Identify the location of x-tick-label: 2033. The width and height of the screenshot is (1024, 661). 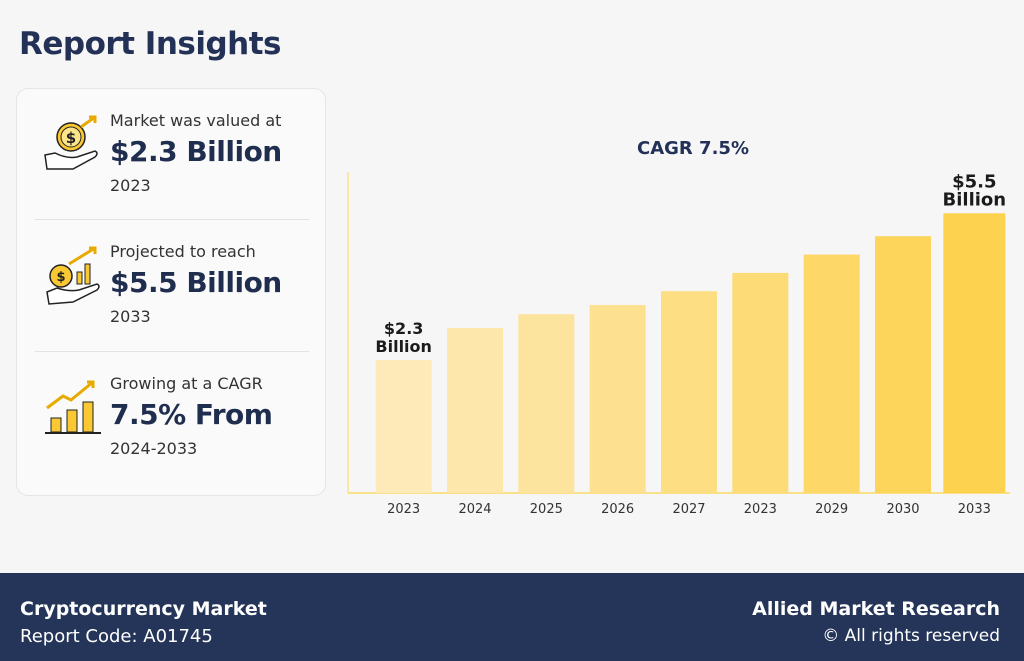
(974, 509).